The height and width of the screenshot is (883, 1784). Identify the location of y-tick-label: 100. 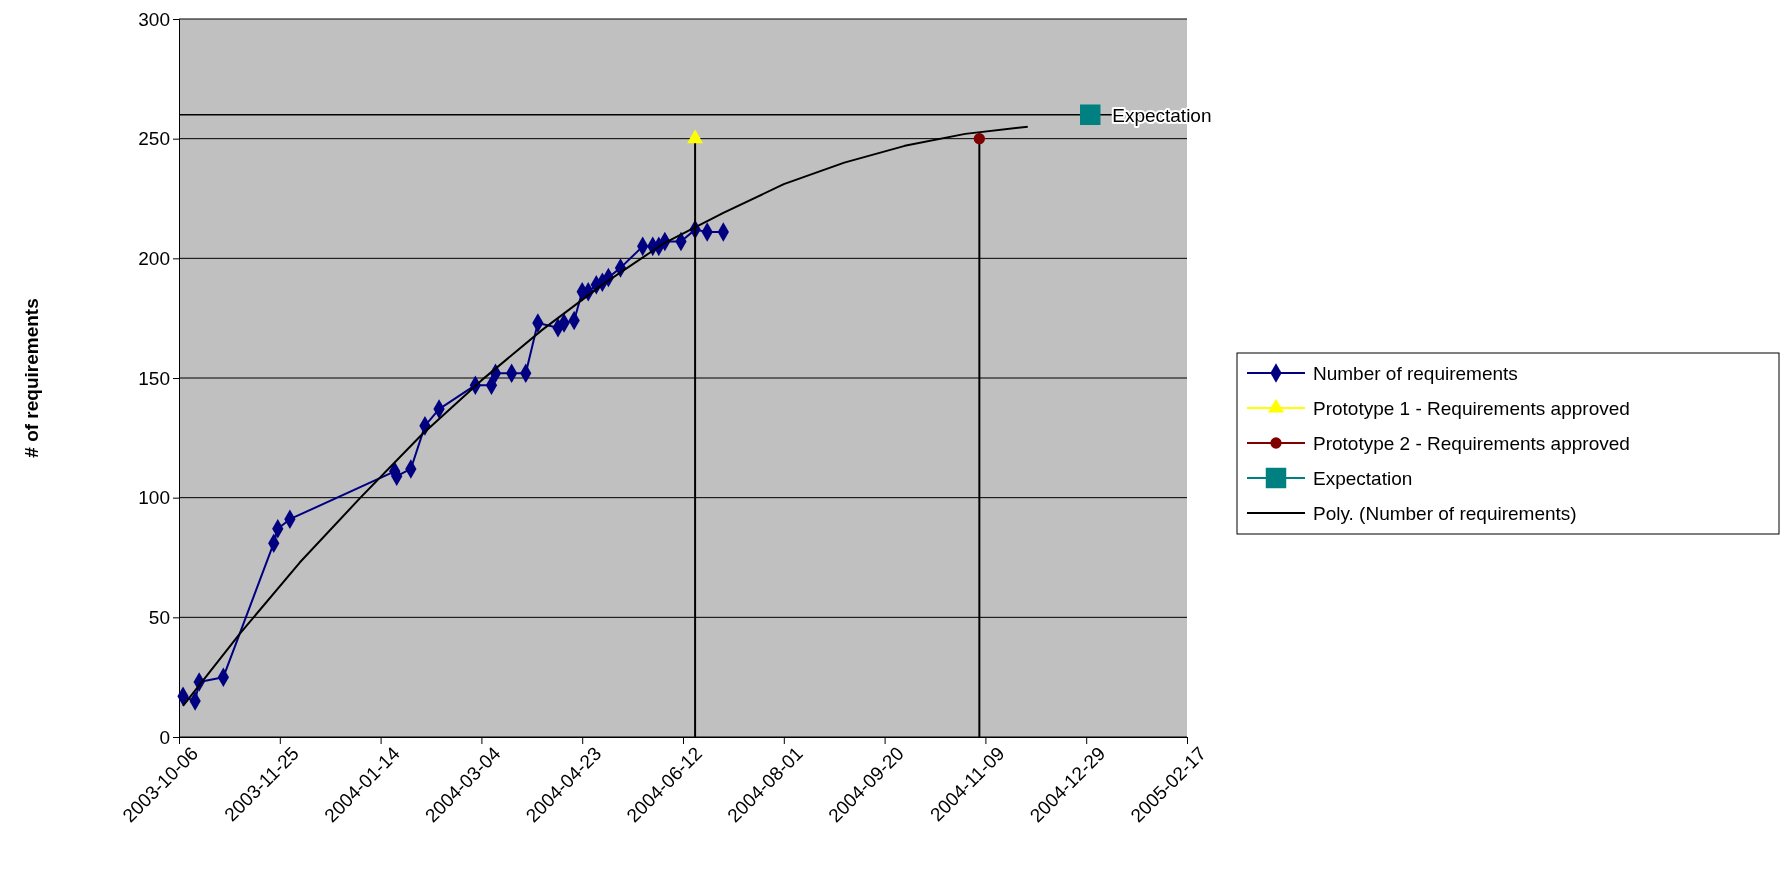
(154, 498).